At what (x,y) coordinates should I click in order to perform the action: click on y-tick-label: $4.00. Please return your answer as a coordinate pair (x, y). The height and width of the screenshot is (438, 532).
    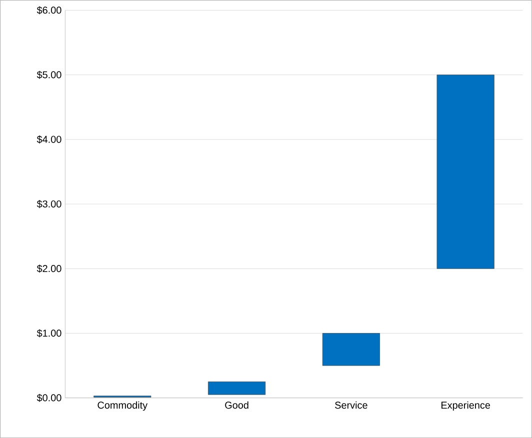
    Looking at the image, I should click on (49, 139).